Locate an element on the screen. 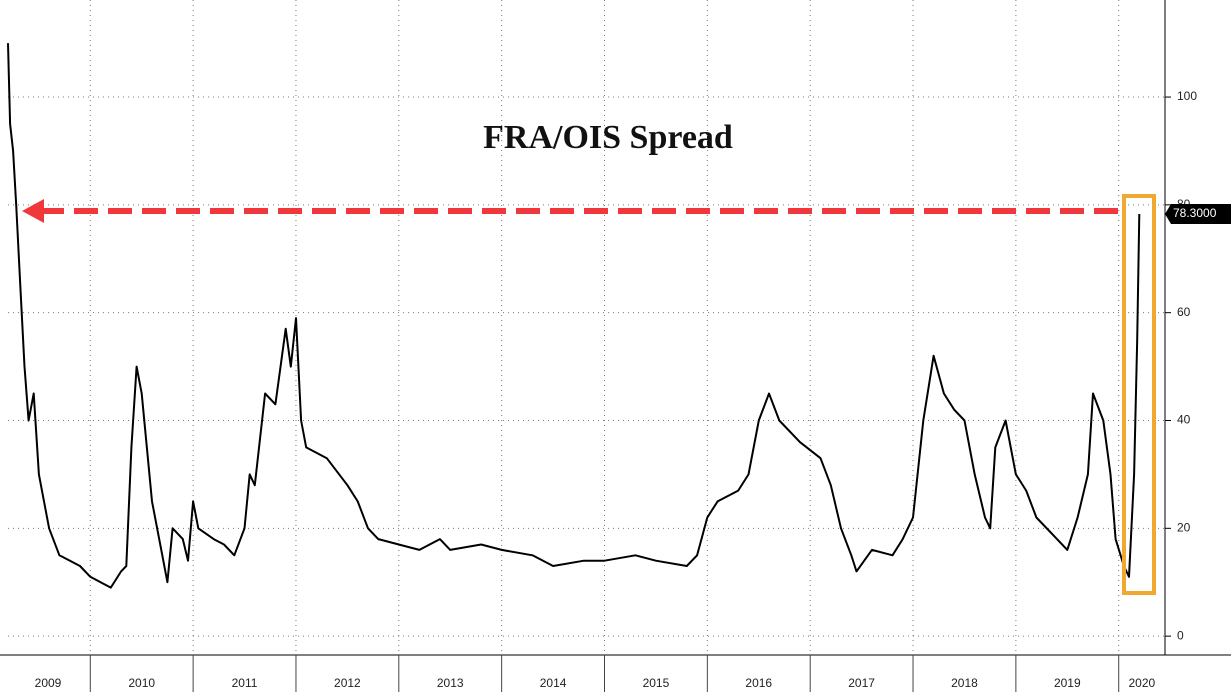 The image size is (1231, 697). x-tick-label: 2018 is located at coordinates (964, 683).